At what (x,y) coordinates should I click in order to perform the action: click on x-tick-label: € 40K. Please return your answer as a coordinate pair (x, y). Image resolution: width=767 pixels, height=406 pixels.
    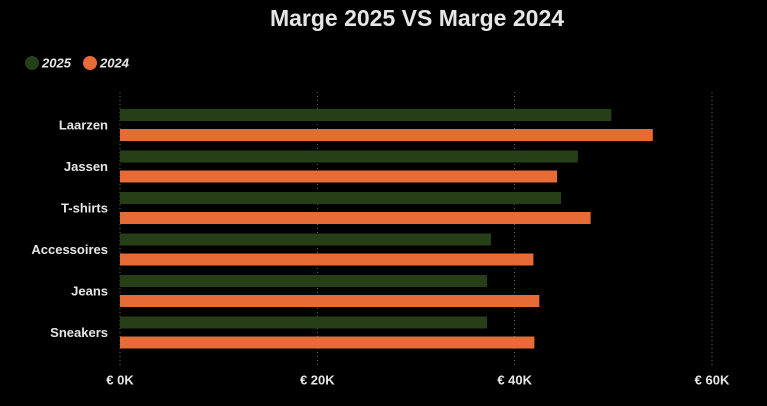
    Looking at the image, I should click on (514, 379).